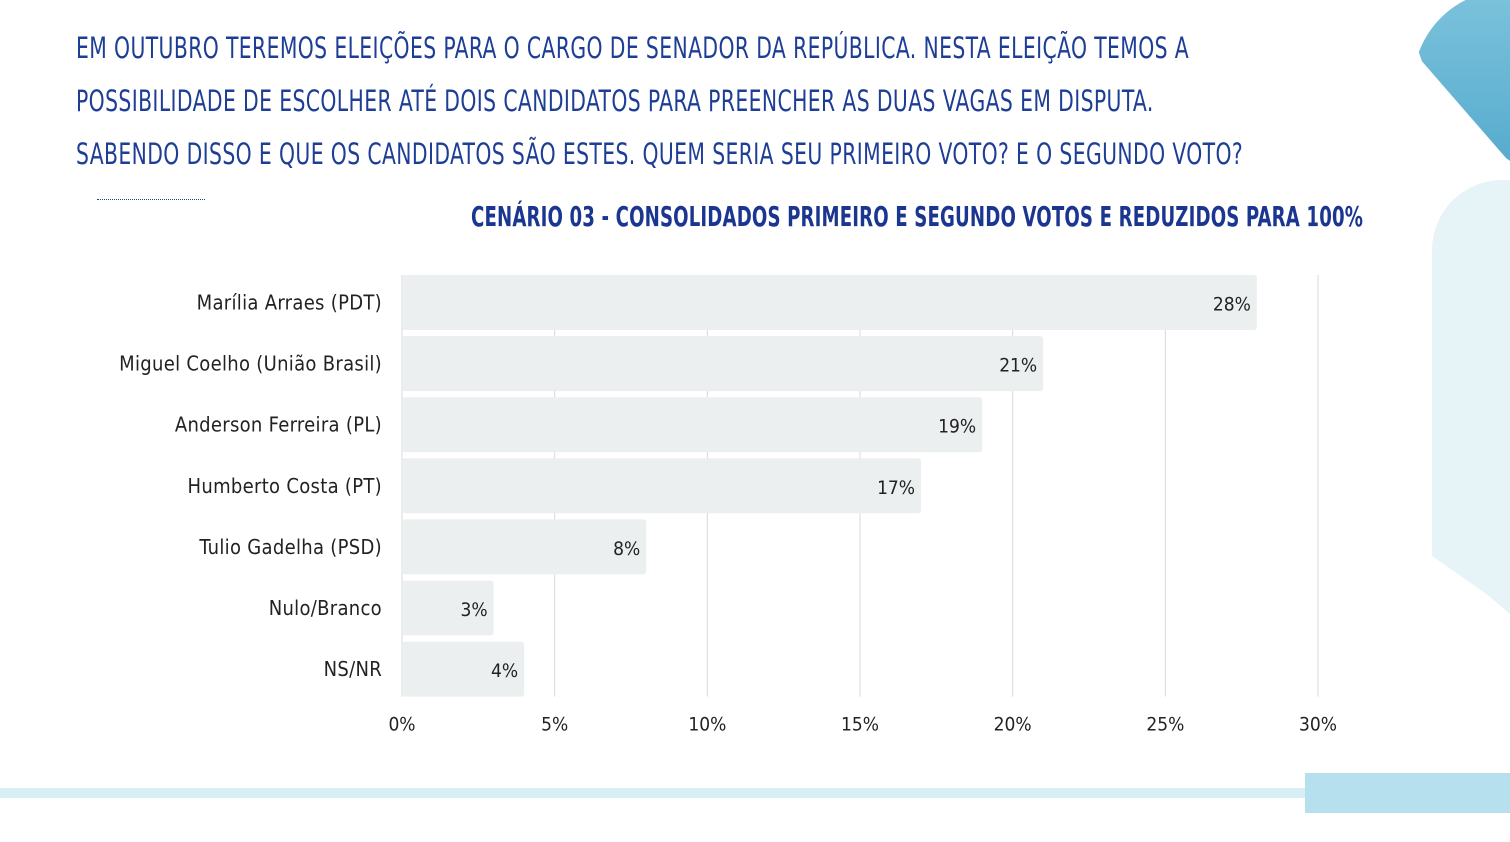 The image size is (1510, 842). What do you see at coordinates (1013, 725) in the screenshot?
I see `x-tick-label: 20%` at bounding box center [1013, 725].